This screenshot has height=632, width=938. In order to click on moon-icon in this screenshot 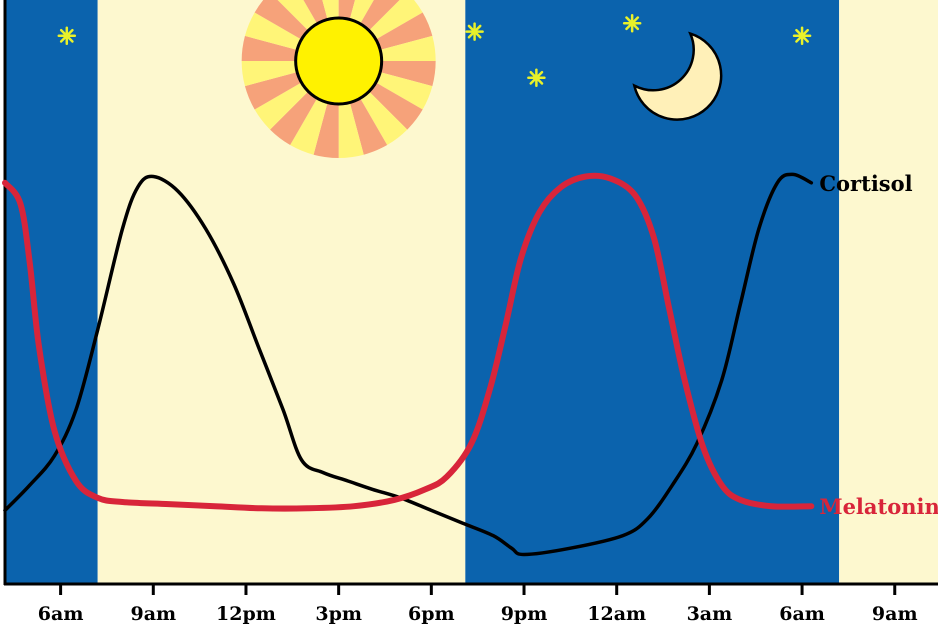, I will do `click(677, 76)`.